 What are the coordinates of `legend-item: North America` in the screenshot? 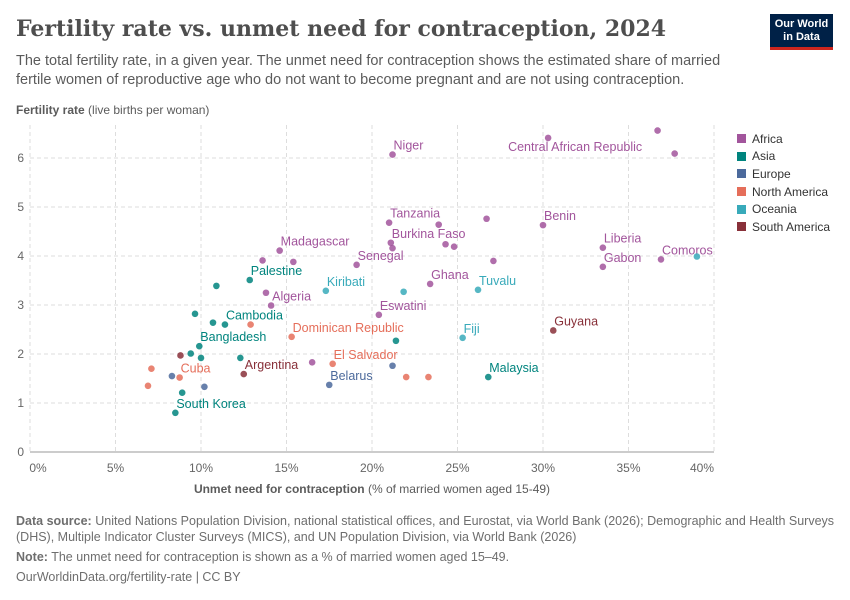 It's located at (783, 192).